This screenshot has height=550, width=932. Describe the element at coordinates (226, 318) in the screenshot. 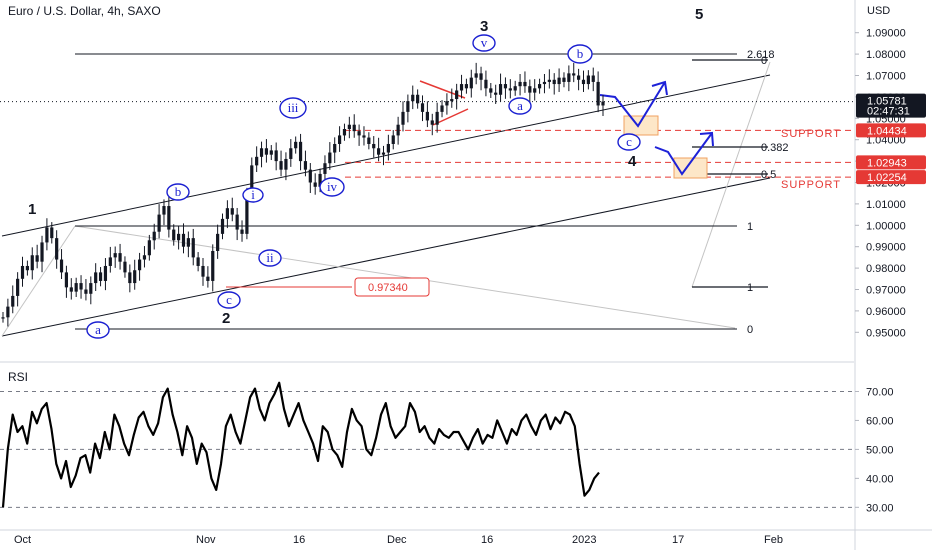

I see `wave-label: 2` at that location.